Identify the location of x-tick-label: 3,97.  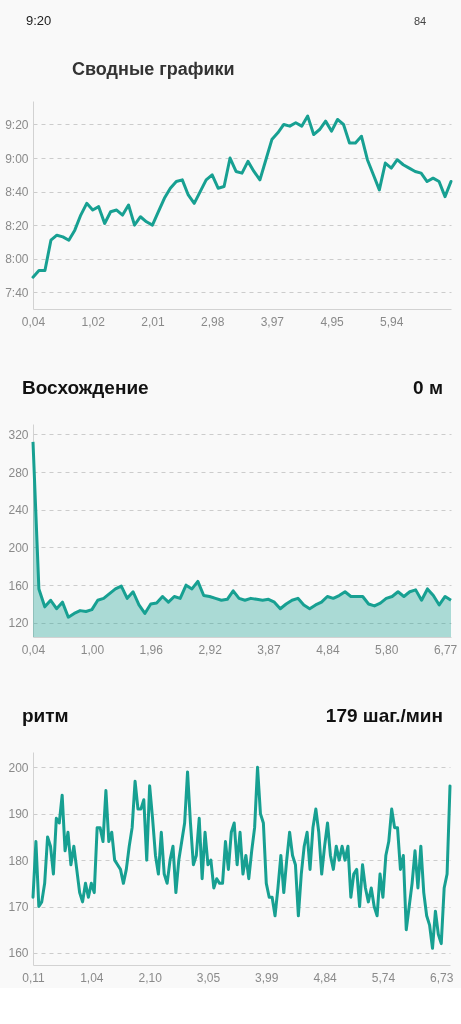
(272, 321).